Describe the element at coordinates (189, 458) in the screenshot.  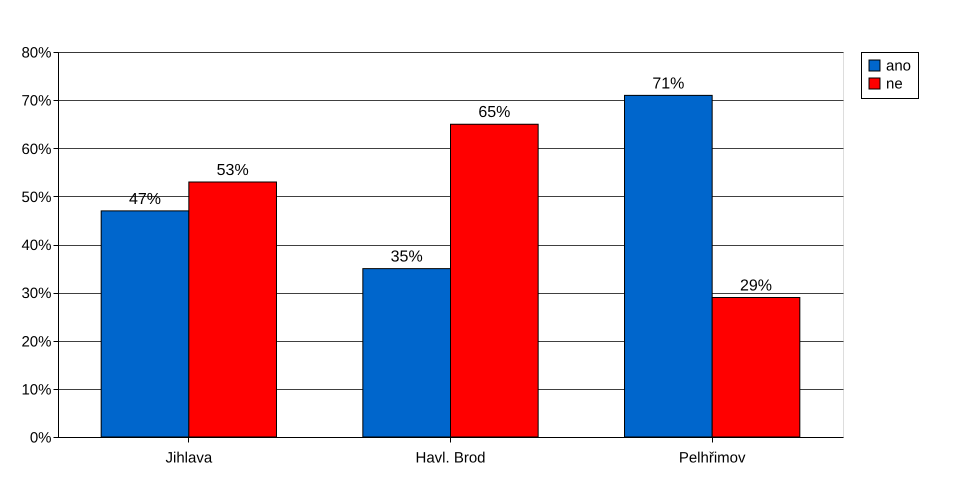
I see `x-tick-label: Jihlava` at that location.